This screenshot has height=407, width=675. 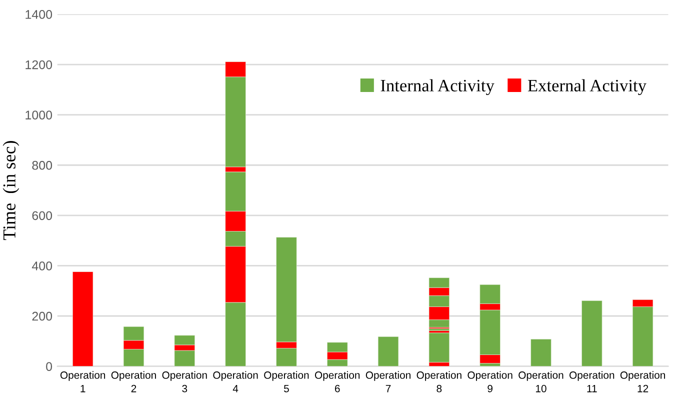 I want to click on y-tick-label: 600, so click(x=42, y=215).